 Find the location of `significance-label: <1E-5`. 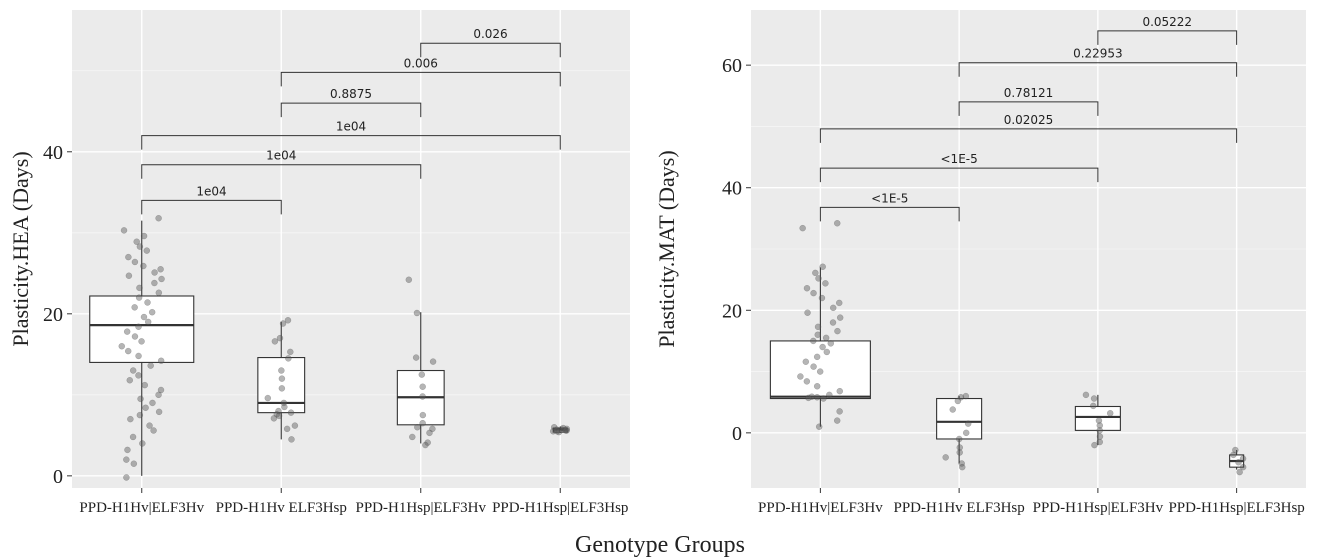

significance-label: <1E-5 is located at coordinates (959, 159).